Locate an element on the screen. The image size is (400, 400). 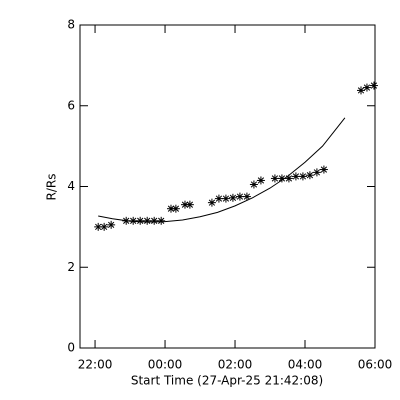
x-tick-label: 06:00 is located at coordinates (375, 365).